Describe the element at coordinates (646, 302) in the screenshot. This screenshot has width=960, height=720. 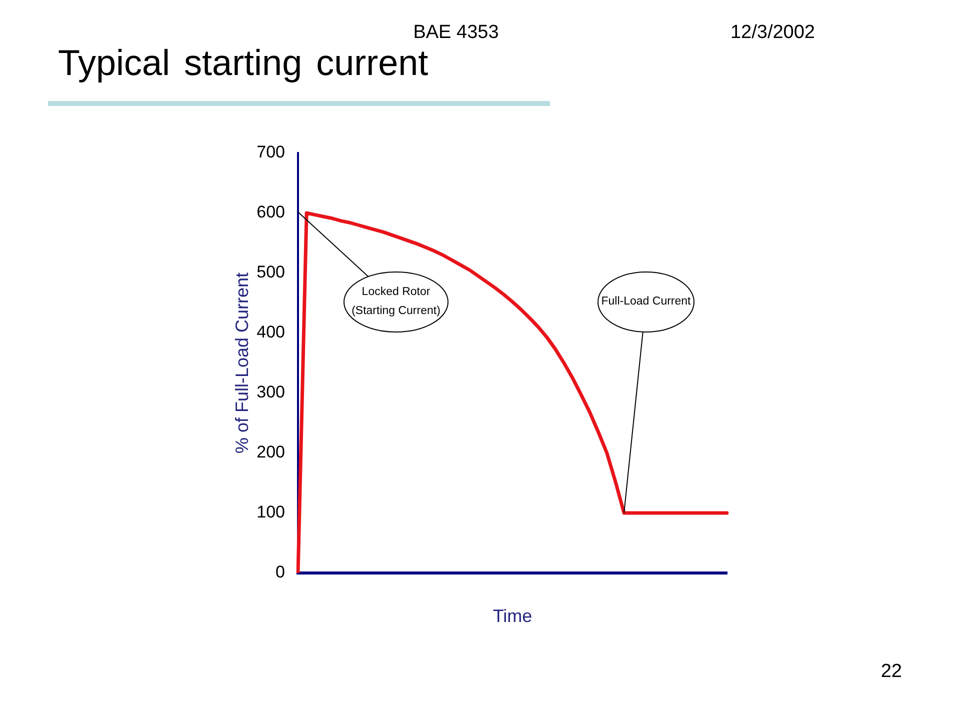
I see `annotation: Full-Load Current` at that location.